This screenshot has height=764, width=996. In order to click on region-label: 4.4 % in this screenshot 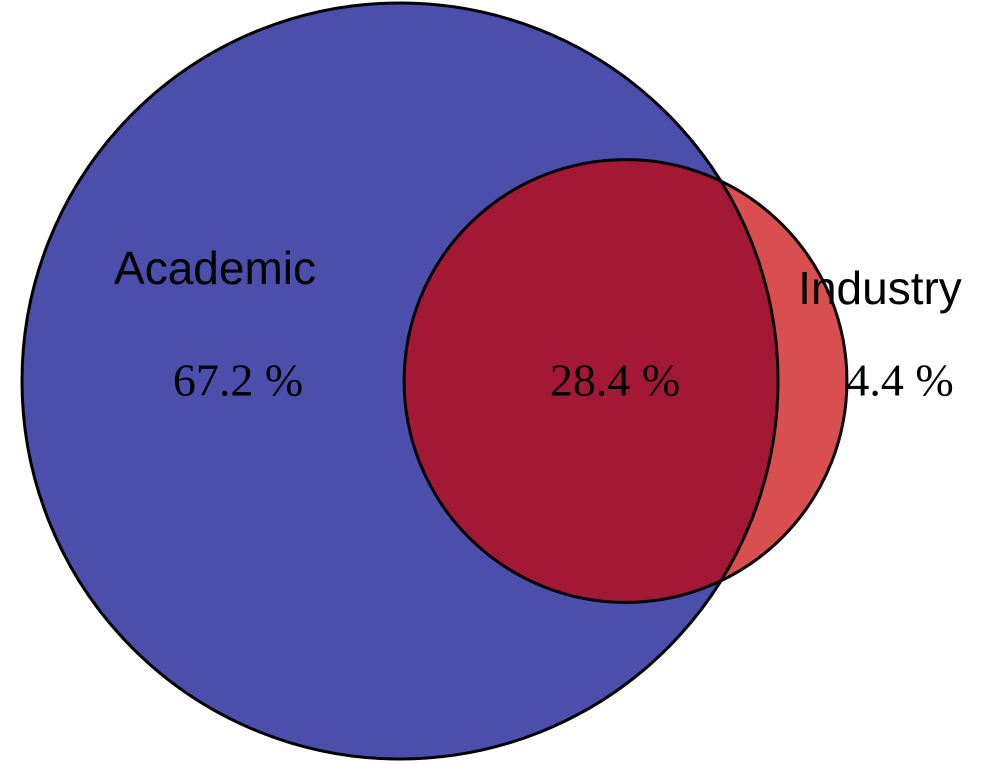, I will do `click(899, 380)`.